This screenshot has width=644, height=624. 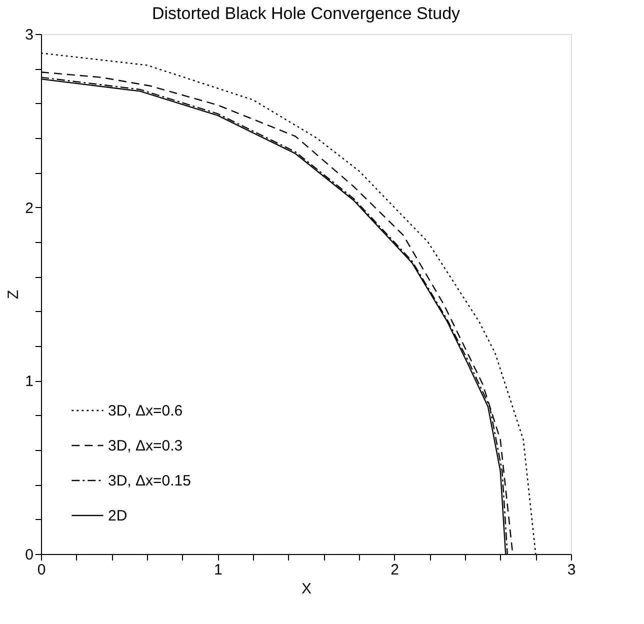 What do you see at coordinates (29, 35) in the screenshot?
I see `y-tick-label: 3` at bounding box center [29, 35].